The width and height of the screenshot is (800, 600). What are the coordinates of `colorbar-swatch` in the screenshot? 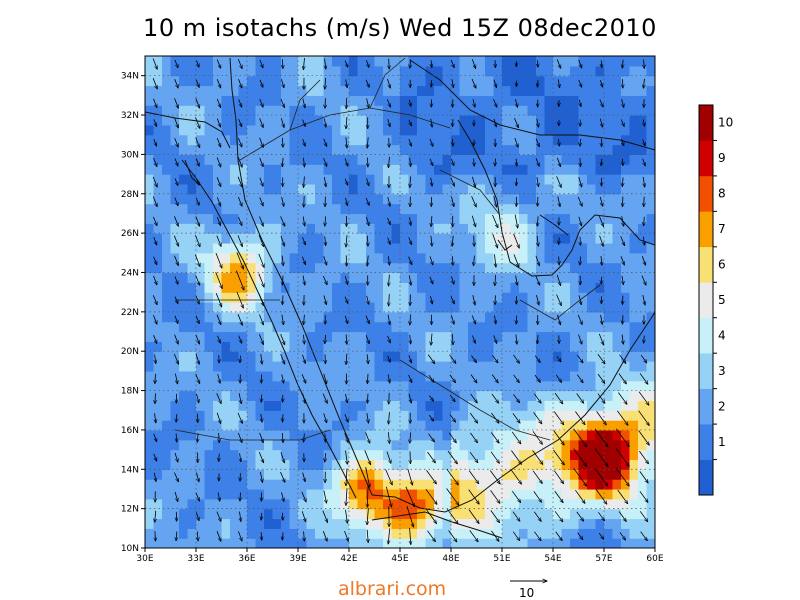 It's located at (706, 371).